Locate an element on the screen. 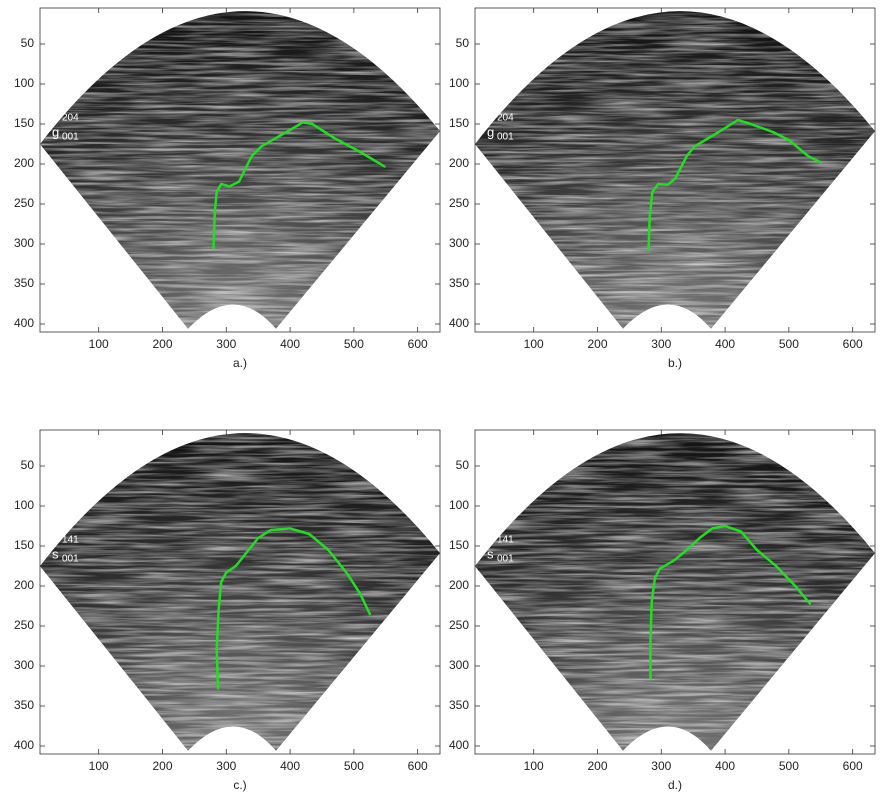 This screenshot has width=892, height=793. panel-caption: b.) is located at coordinates (675, 363).